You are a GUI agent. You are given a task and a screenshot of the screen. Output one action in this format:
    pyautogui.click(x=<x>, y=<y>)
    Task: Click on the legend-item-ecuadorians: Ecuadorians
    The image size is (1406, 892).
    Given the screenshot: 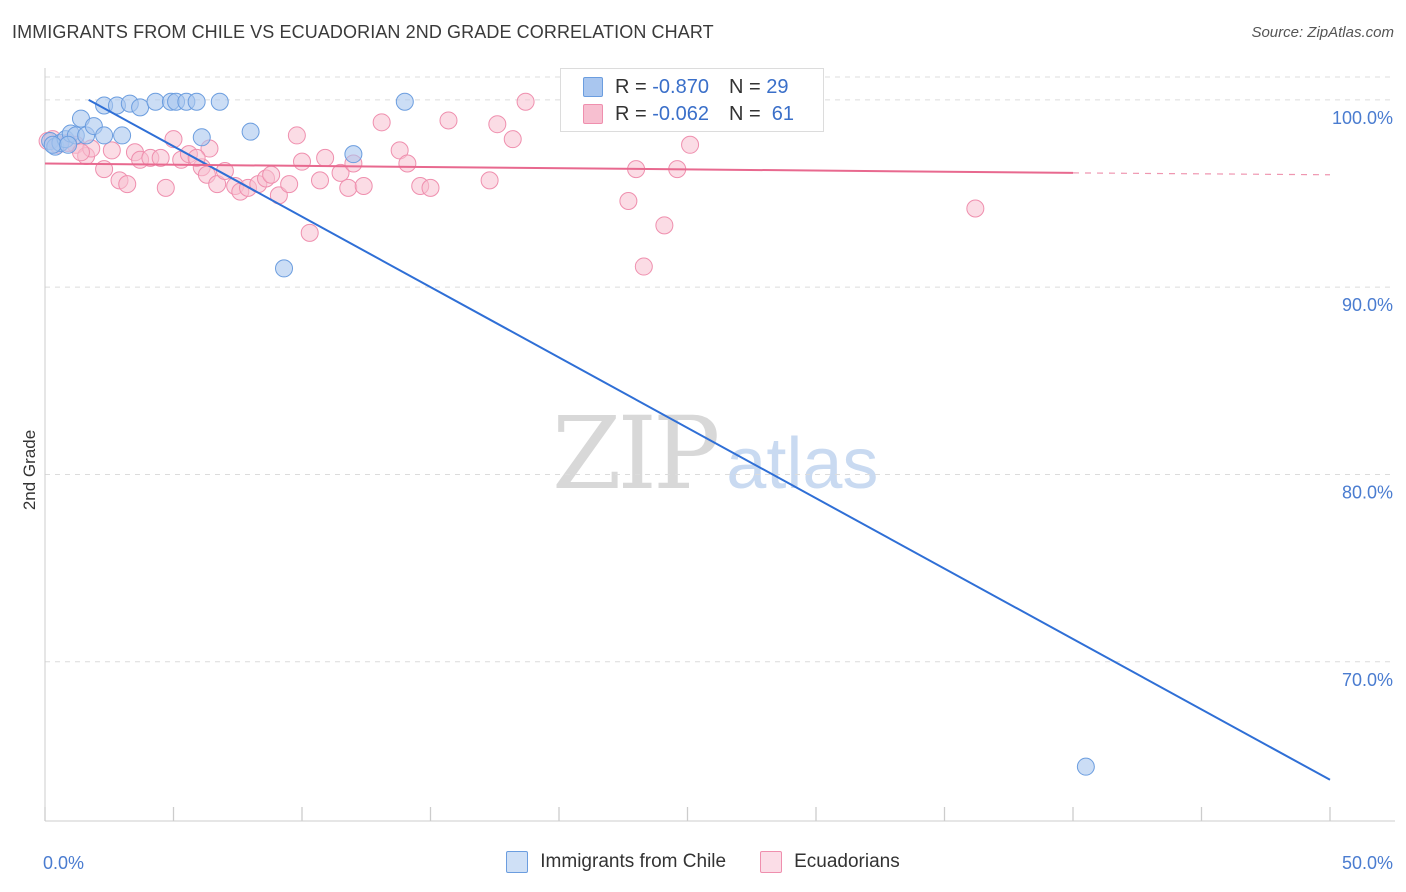 What is the action you would take?
    pyautogui.click(x=830, y=862)
    